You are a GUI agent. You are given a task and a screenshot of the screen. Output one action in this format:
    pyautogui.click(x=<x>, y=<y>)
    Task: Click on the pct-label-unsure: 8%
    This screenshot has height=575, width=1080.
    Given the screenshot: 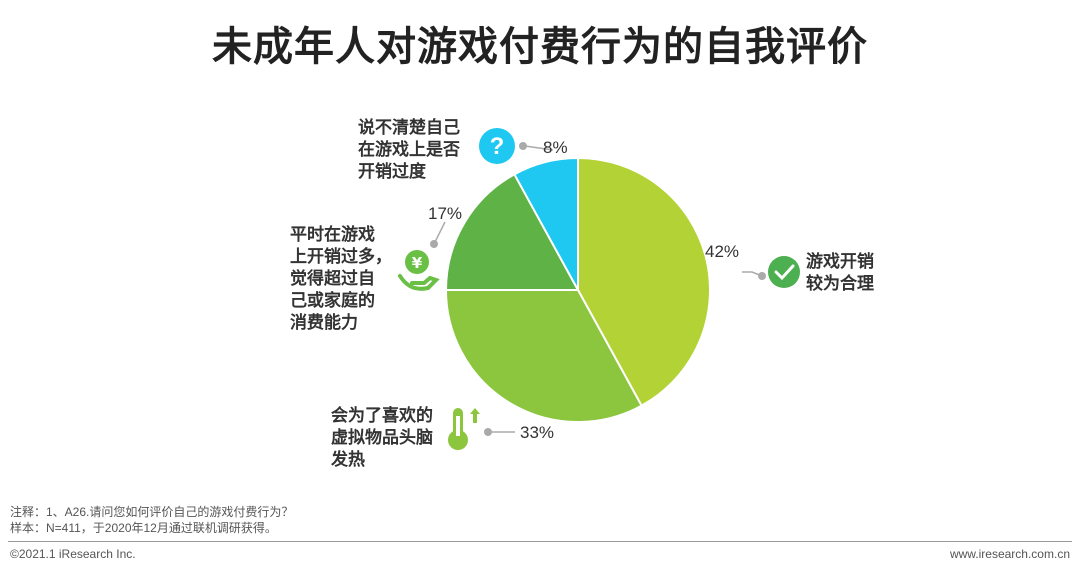 What is the action you would take?
    pyautogui.click(x=555, y=147)
    